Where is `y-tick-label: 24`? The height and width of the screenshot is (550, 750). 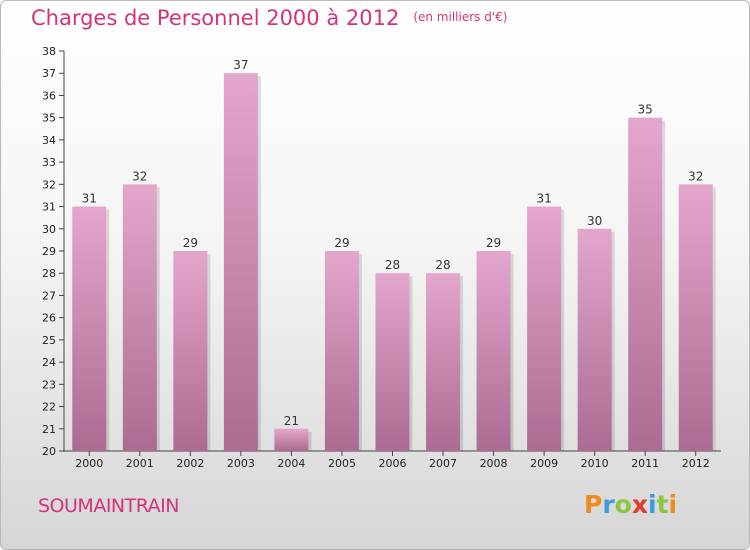 y-tick-label: 24 is located at coordinates (49, 362).